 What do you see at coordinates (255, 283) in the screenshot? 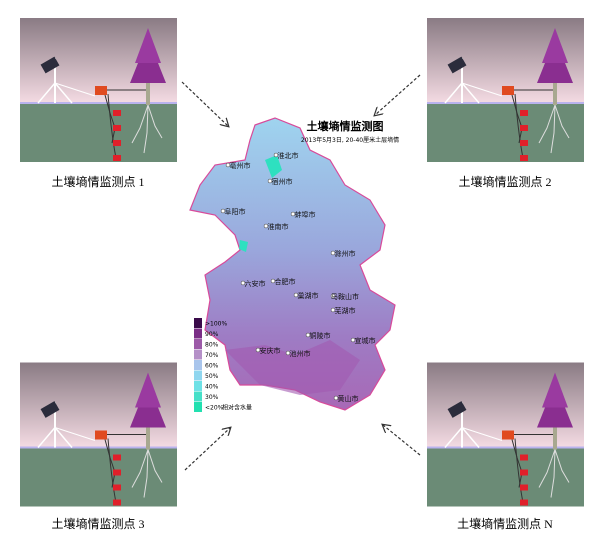
I see `city-label: 六安市` at bounding box center [255, 283].